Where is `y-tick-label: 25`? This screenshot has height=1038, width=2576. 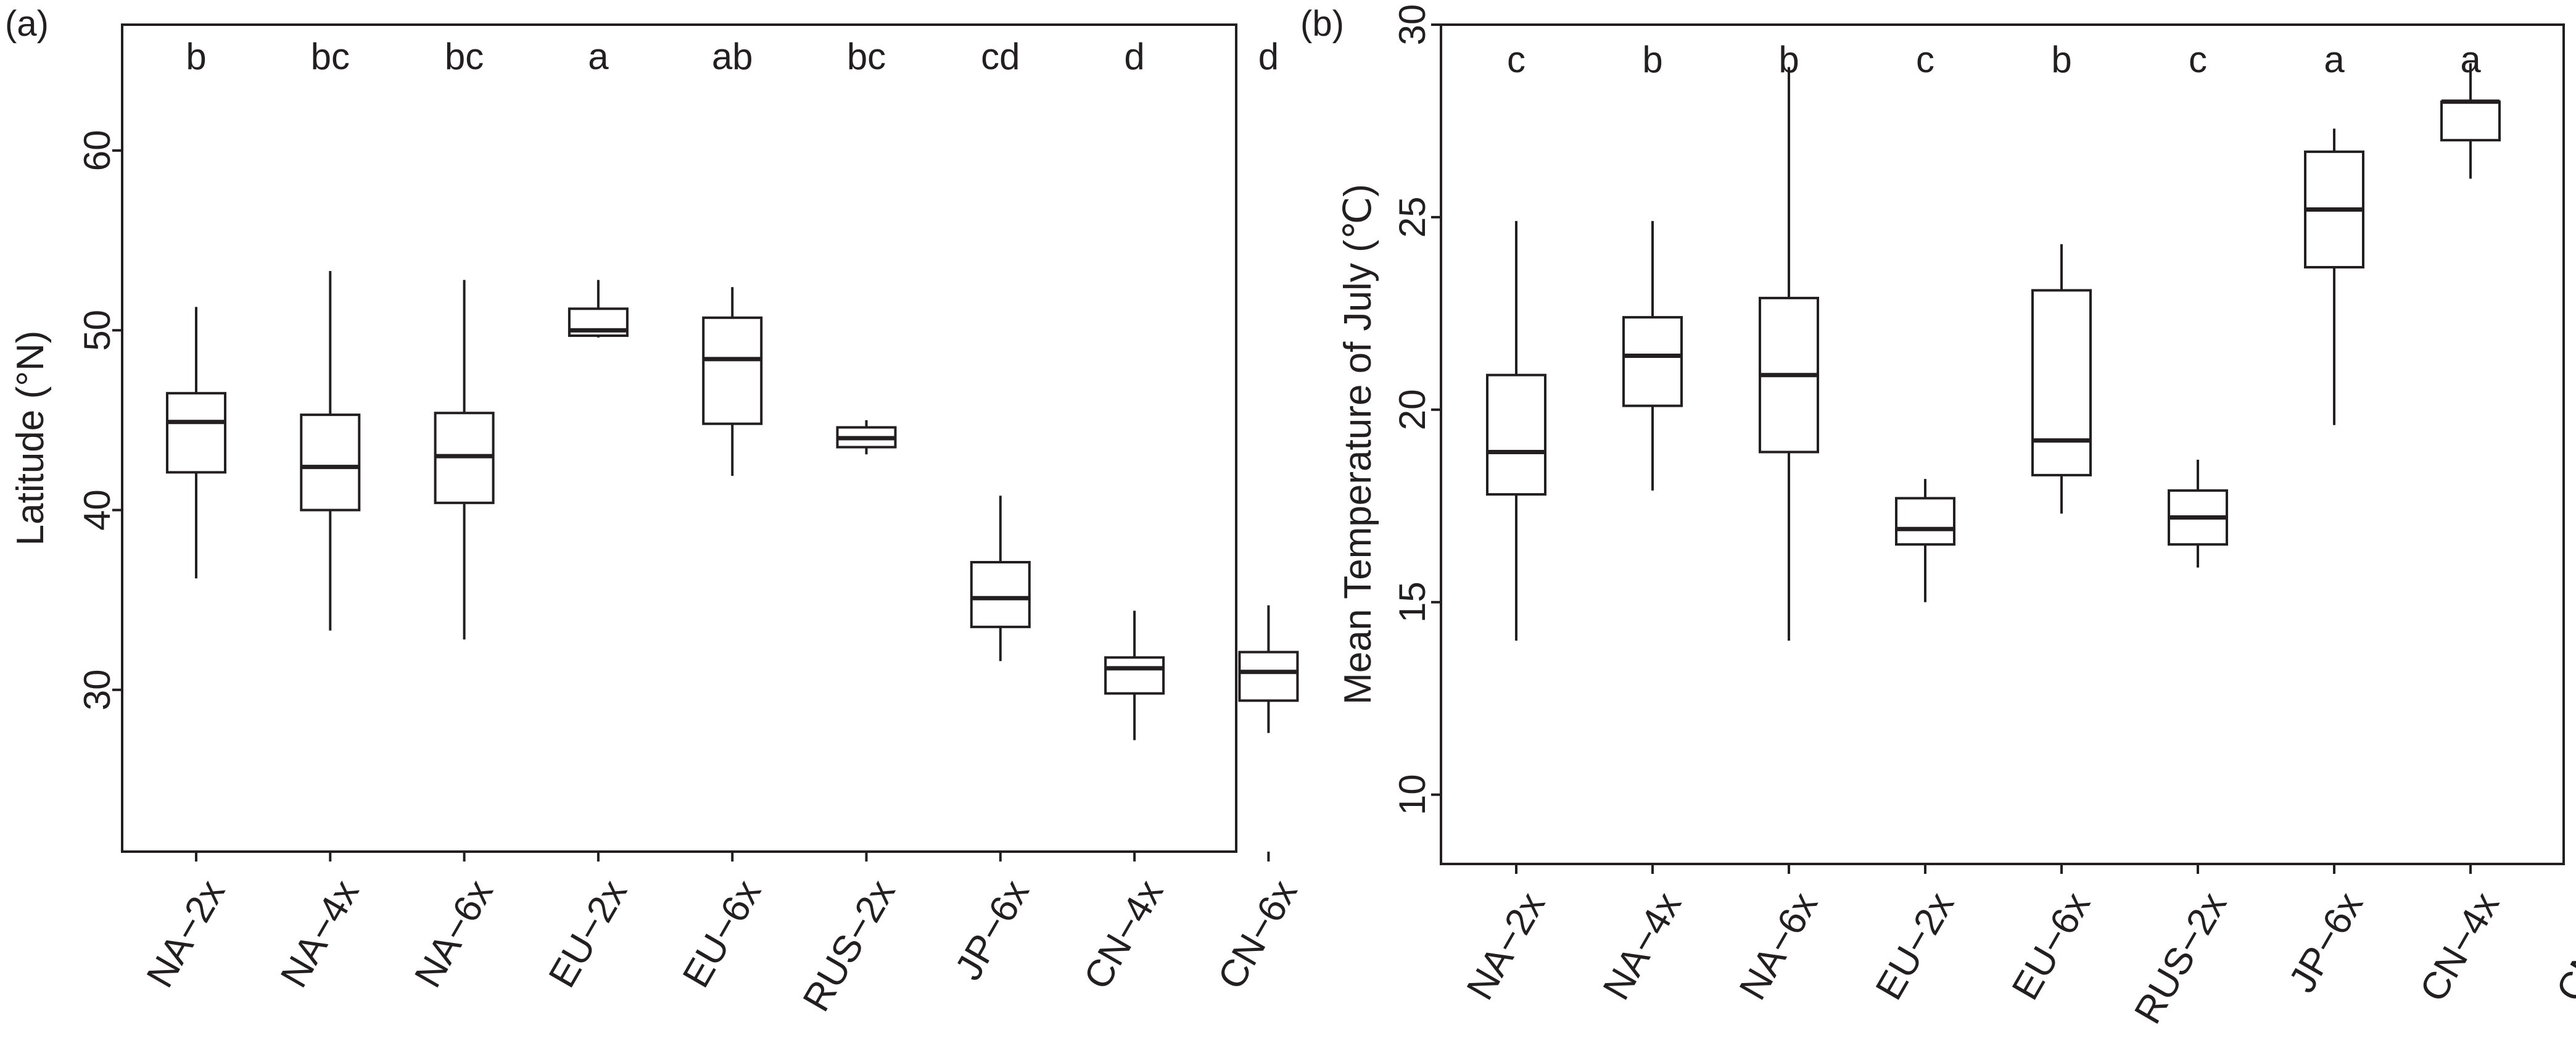
y-tick-label: 25 is located at coordinates (1412, 217).